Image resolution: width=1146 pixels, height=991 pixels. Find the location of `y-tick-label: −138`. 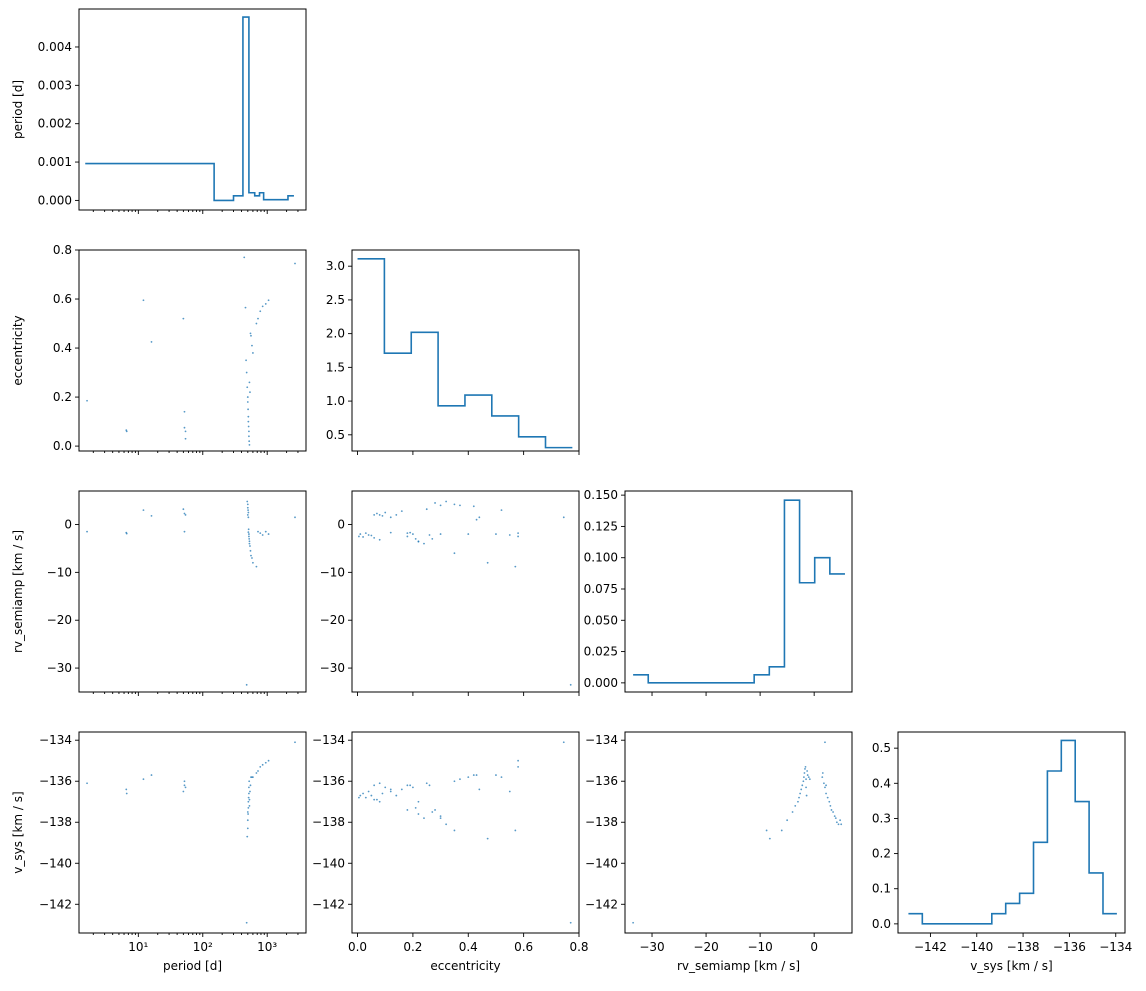

y-tick-label: −138 is located at coordinates (601, 822).